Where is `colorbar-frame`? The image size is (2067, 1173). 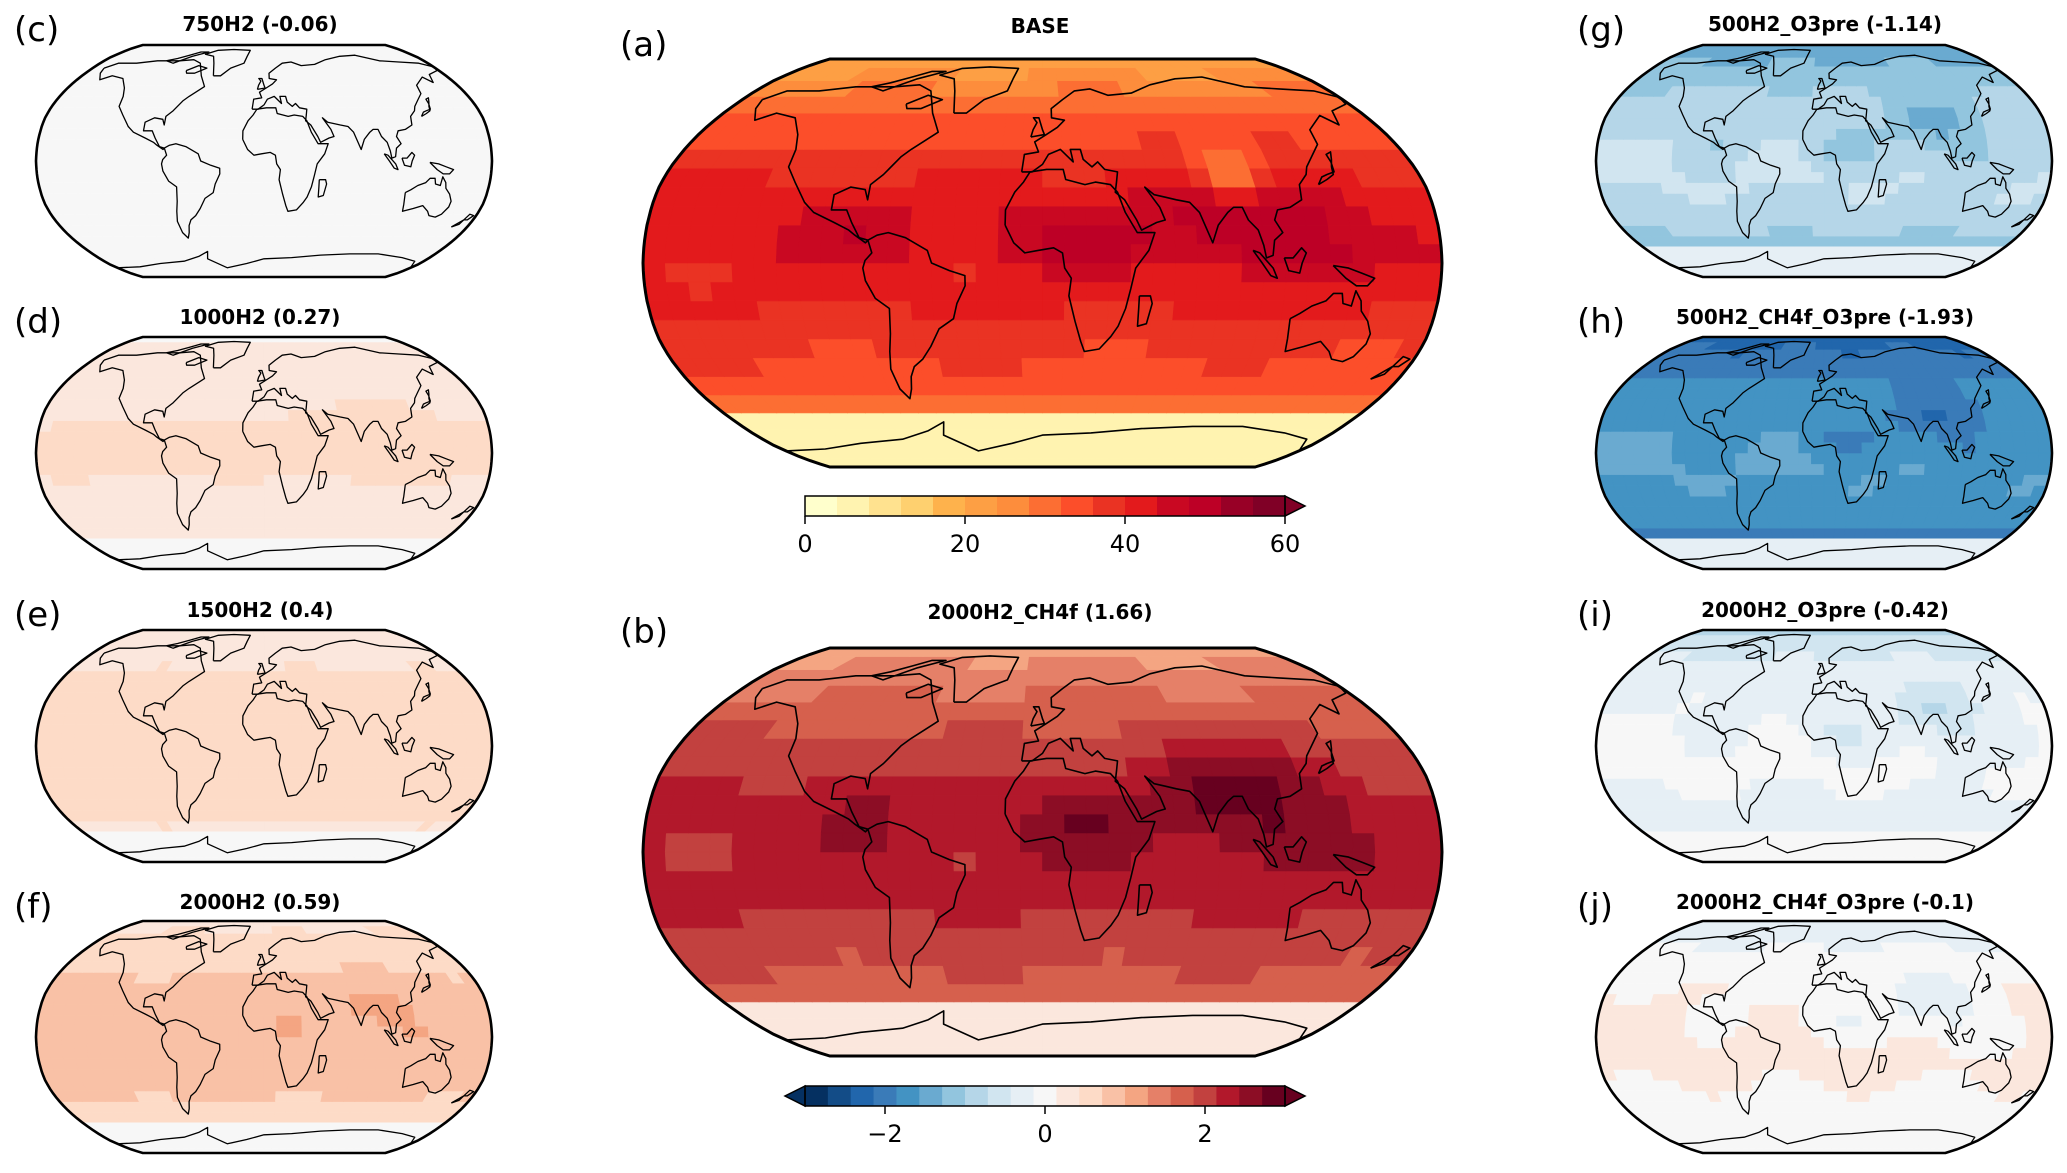 colorbar-frame is located at coordinates (1045, 506).